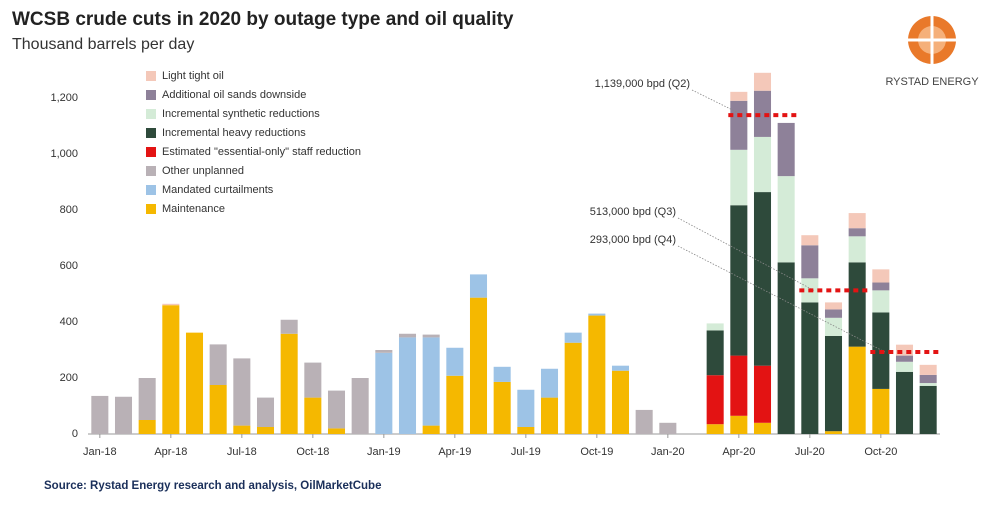 The height and width of the screenshot is (528, 1000). I want to click on legend-label: Other unplanned, so click(203, 171).